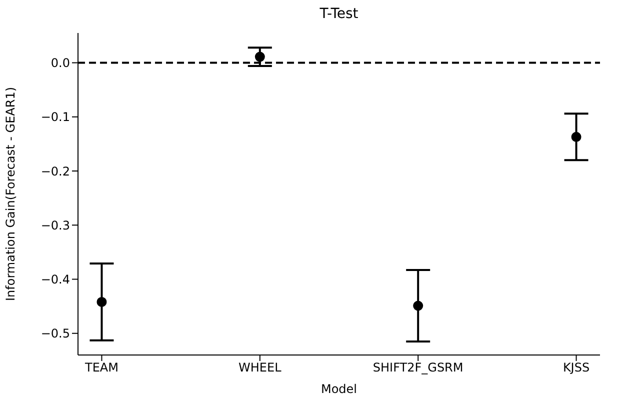 The image size is (622, 408). What do you see at coordinates (418, 367) in the screenshot?
I see `x-tick-label: SHIFT2F_GSRM` at bounding box center [418, 367].